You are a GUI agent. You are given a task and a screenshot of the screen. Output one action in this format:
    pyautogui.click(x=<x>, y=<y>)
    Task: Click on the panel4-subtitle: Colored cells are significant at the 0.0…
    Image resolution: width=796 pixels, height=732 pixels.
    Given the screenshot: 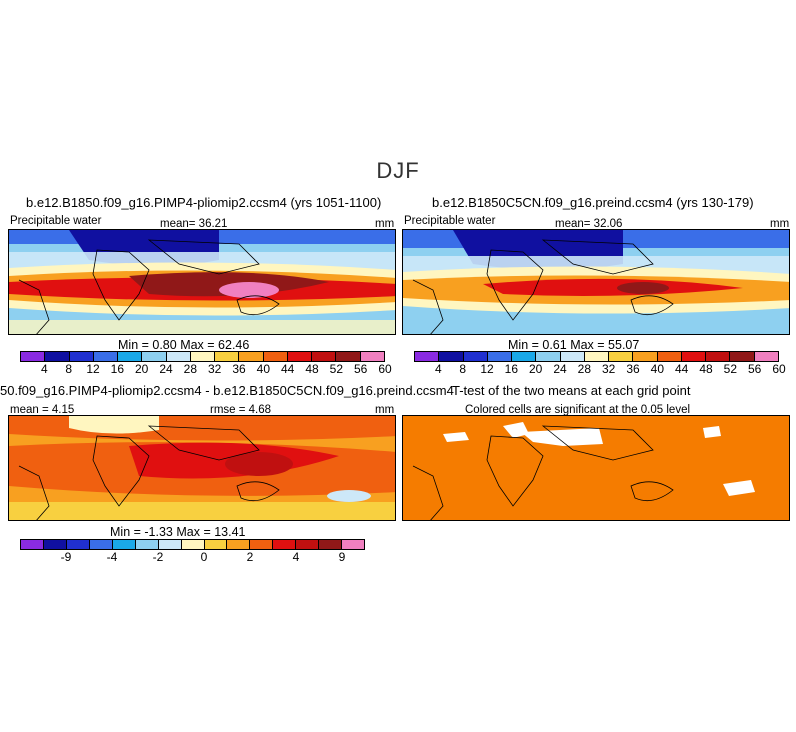 What is the action you would take?
    pyautogui.click(x=578, y=410)
    